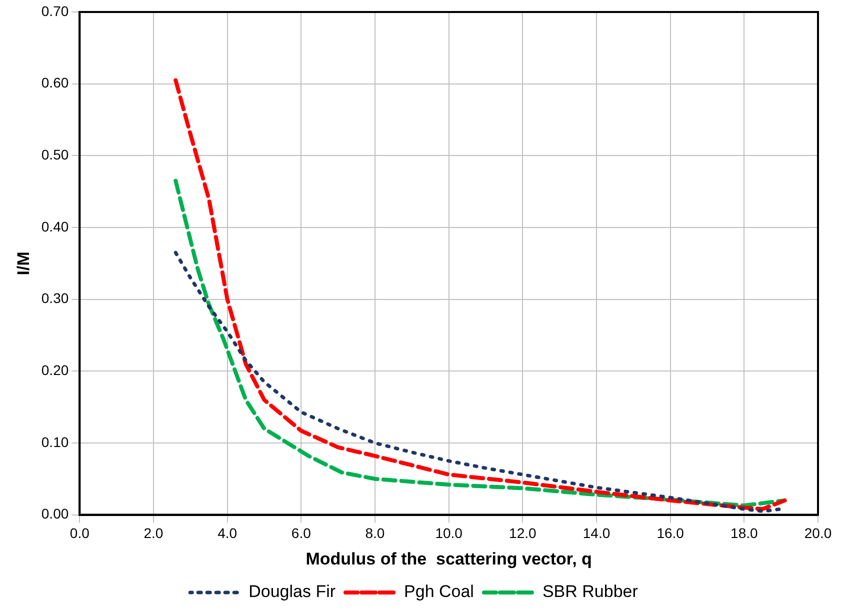 Image resolution: width=842 pixels, height=615 pixels. What do you see at coordinates (55, 82) in the screenshot?
I see `y-tick-label: 0.60` at bounding box center [55, 82].